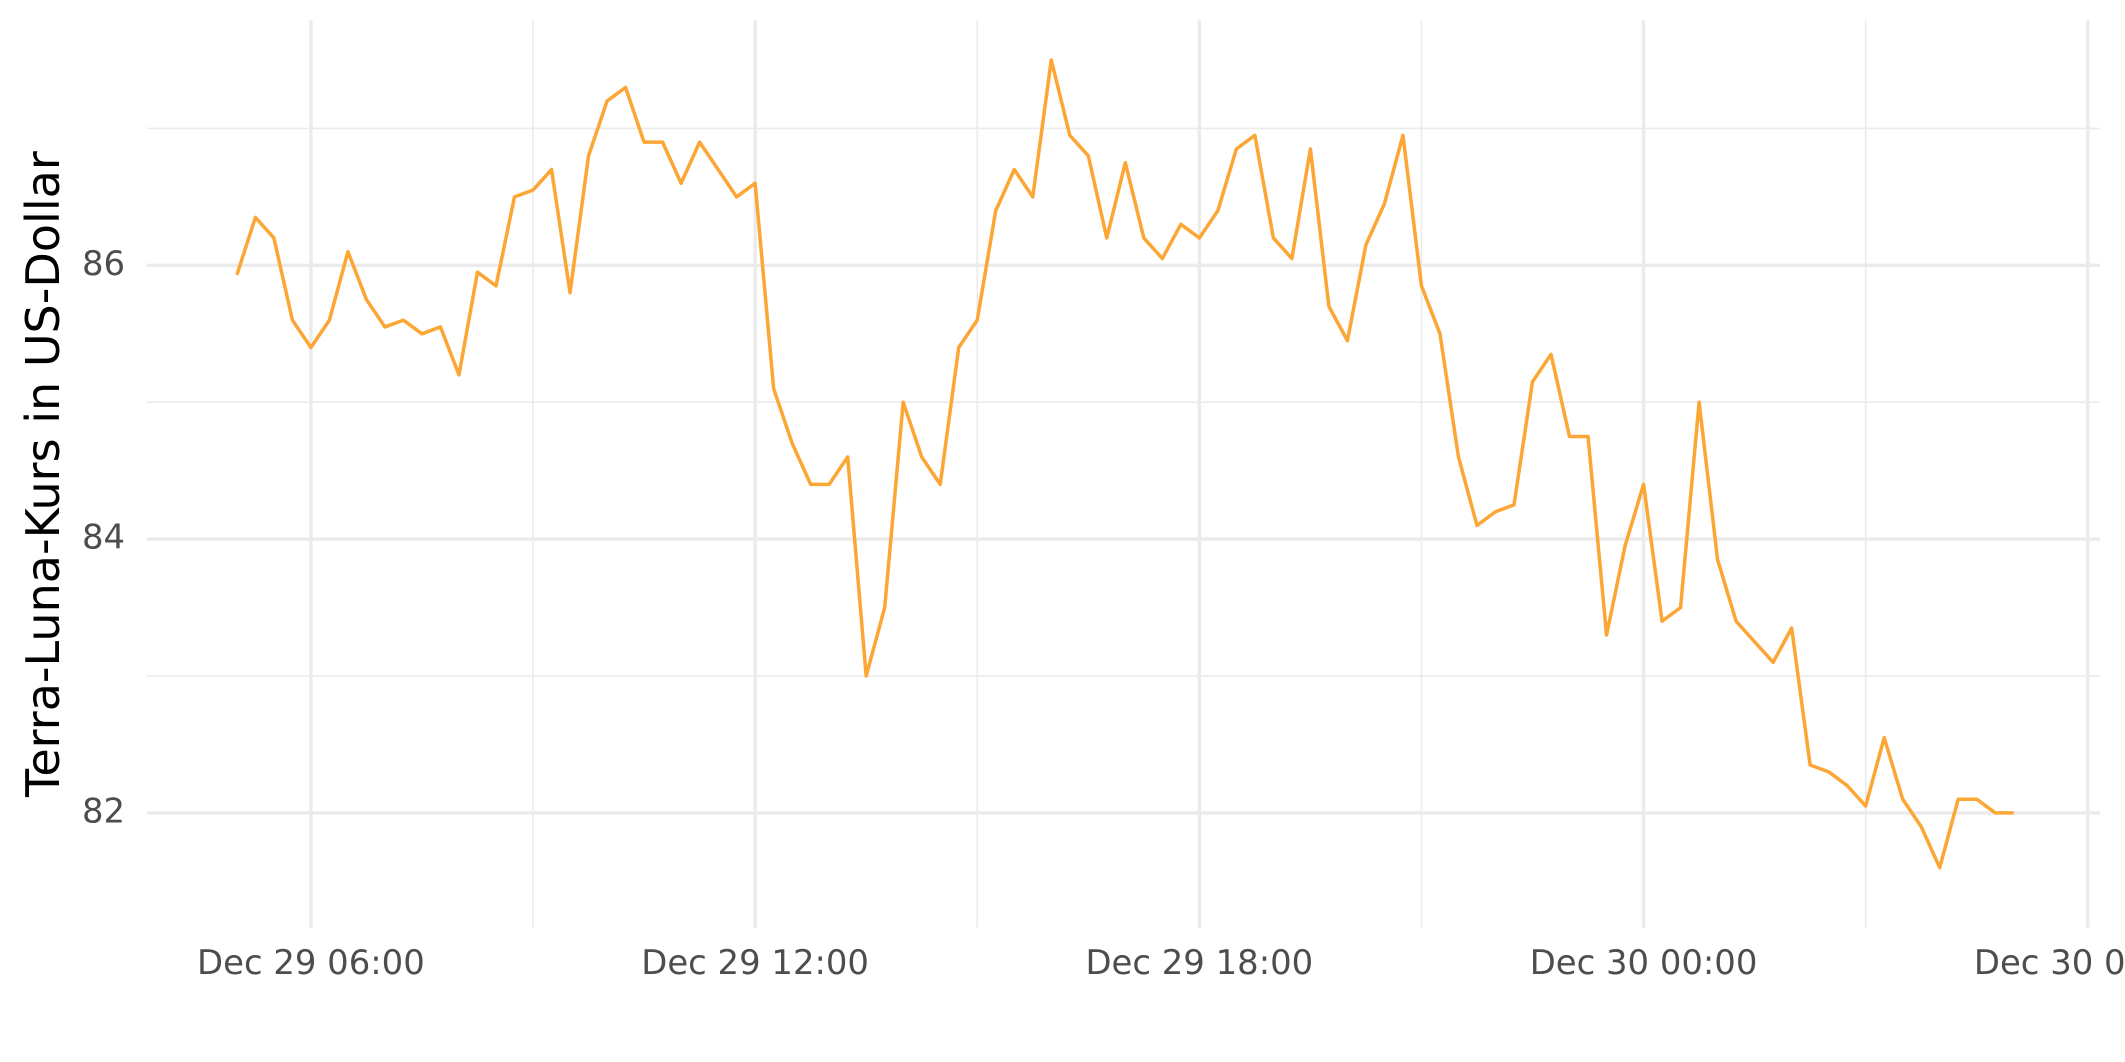  What do you see at coordinates (311, 962) in the screenshot?
I see `x-tick-label: Dec 29 06:00` at bounding box center [311, 962].